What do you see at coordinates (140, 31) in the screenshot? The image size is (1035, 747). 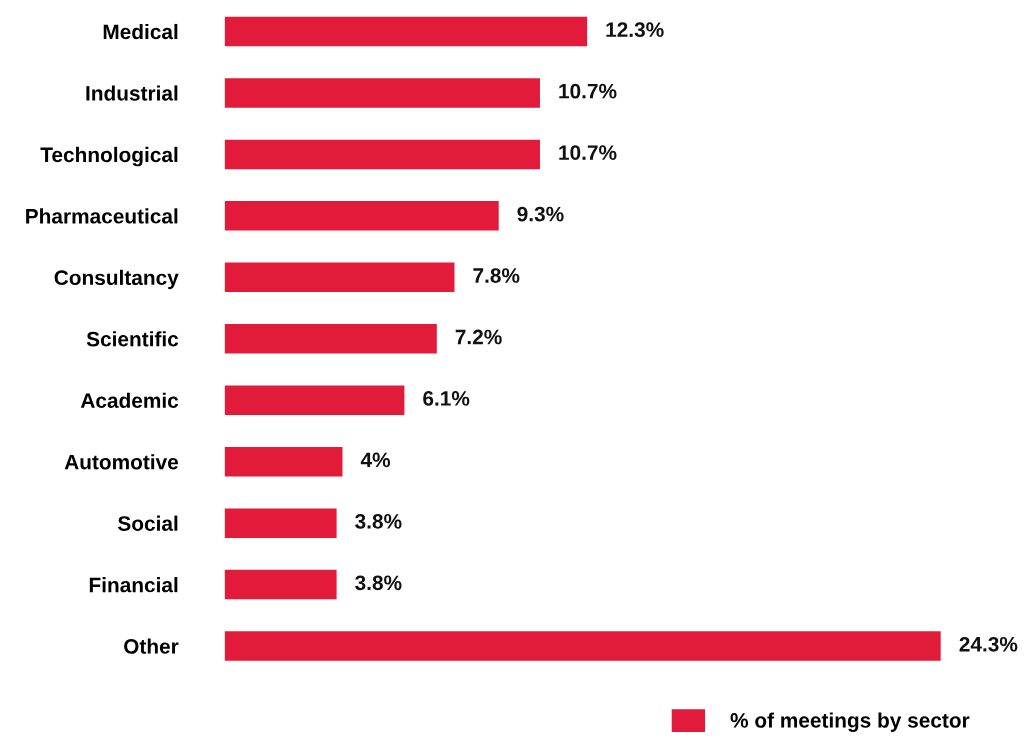 I see `y-tick-label: Medical` at bounding box center [140, 31].